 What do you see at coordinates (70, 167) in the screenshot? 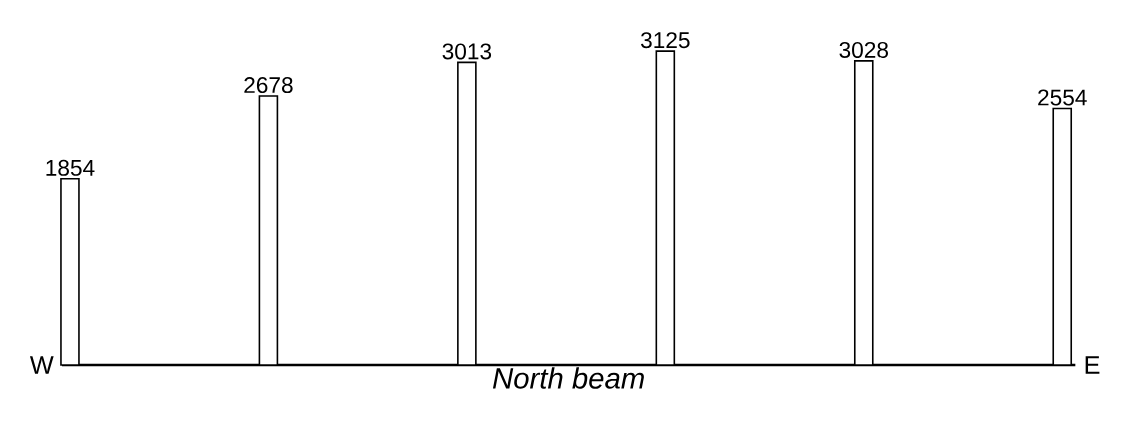
I see `data-label: 1854` at bounding box center [70, 167].